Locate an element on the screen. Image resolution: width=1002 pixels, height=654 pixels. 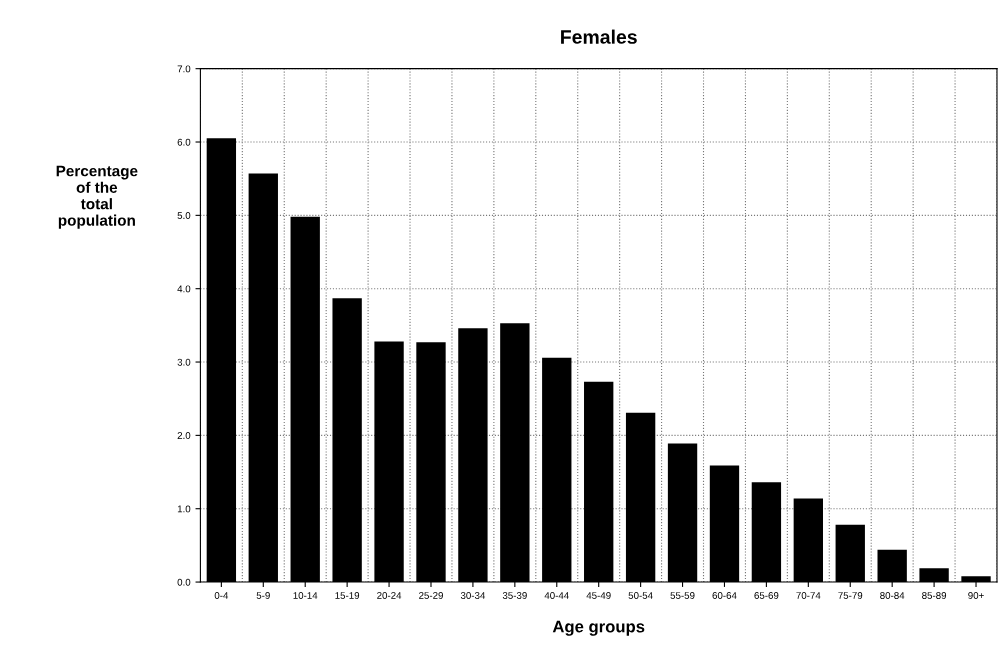
y-tick-label: 0.0 is located at coordinates (184, 582).